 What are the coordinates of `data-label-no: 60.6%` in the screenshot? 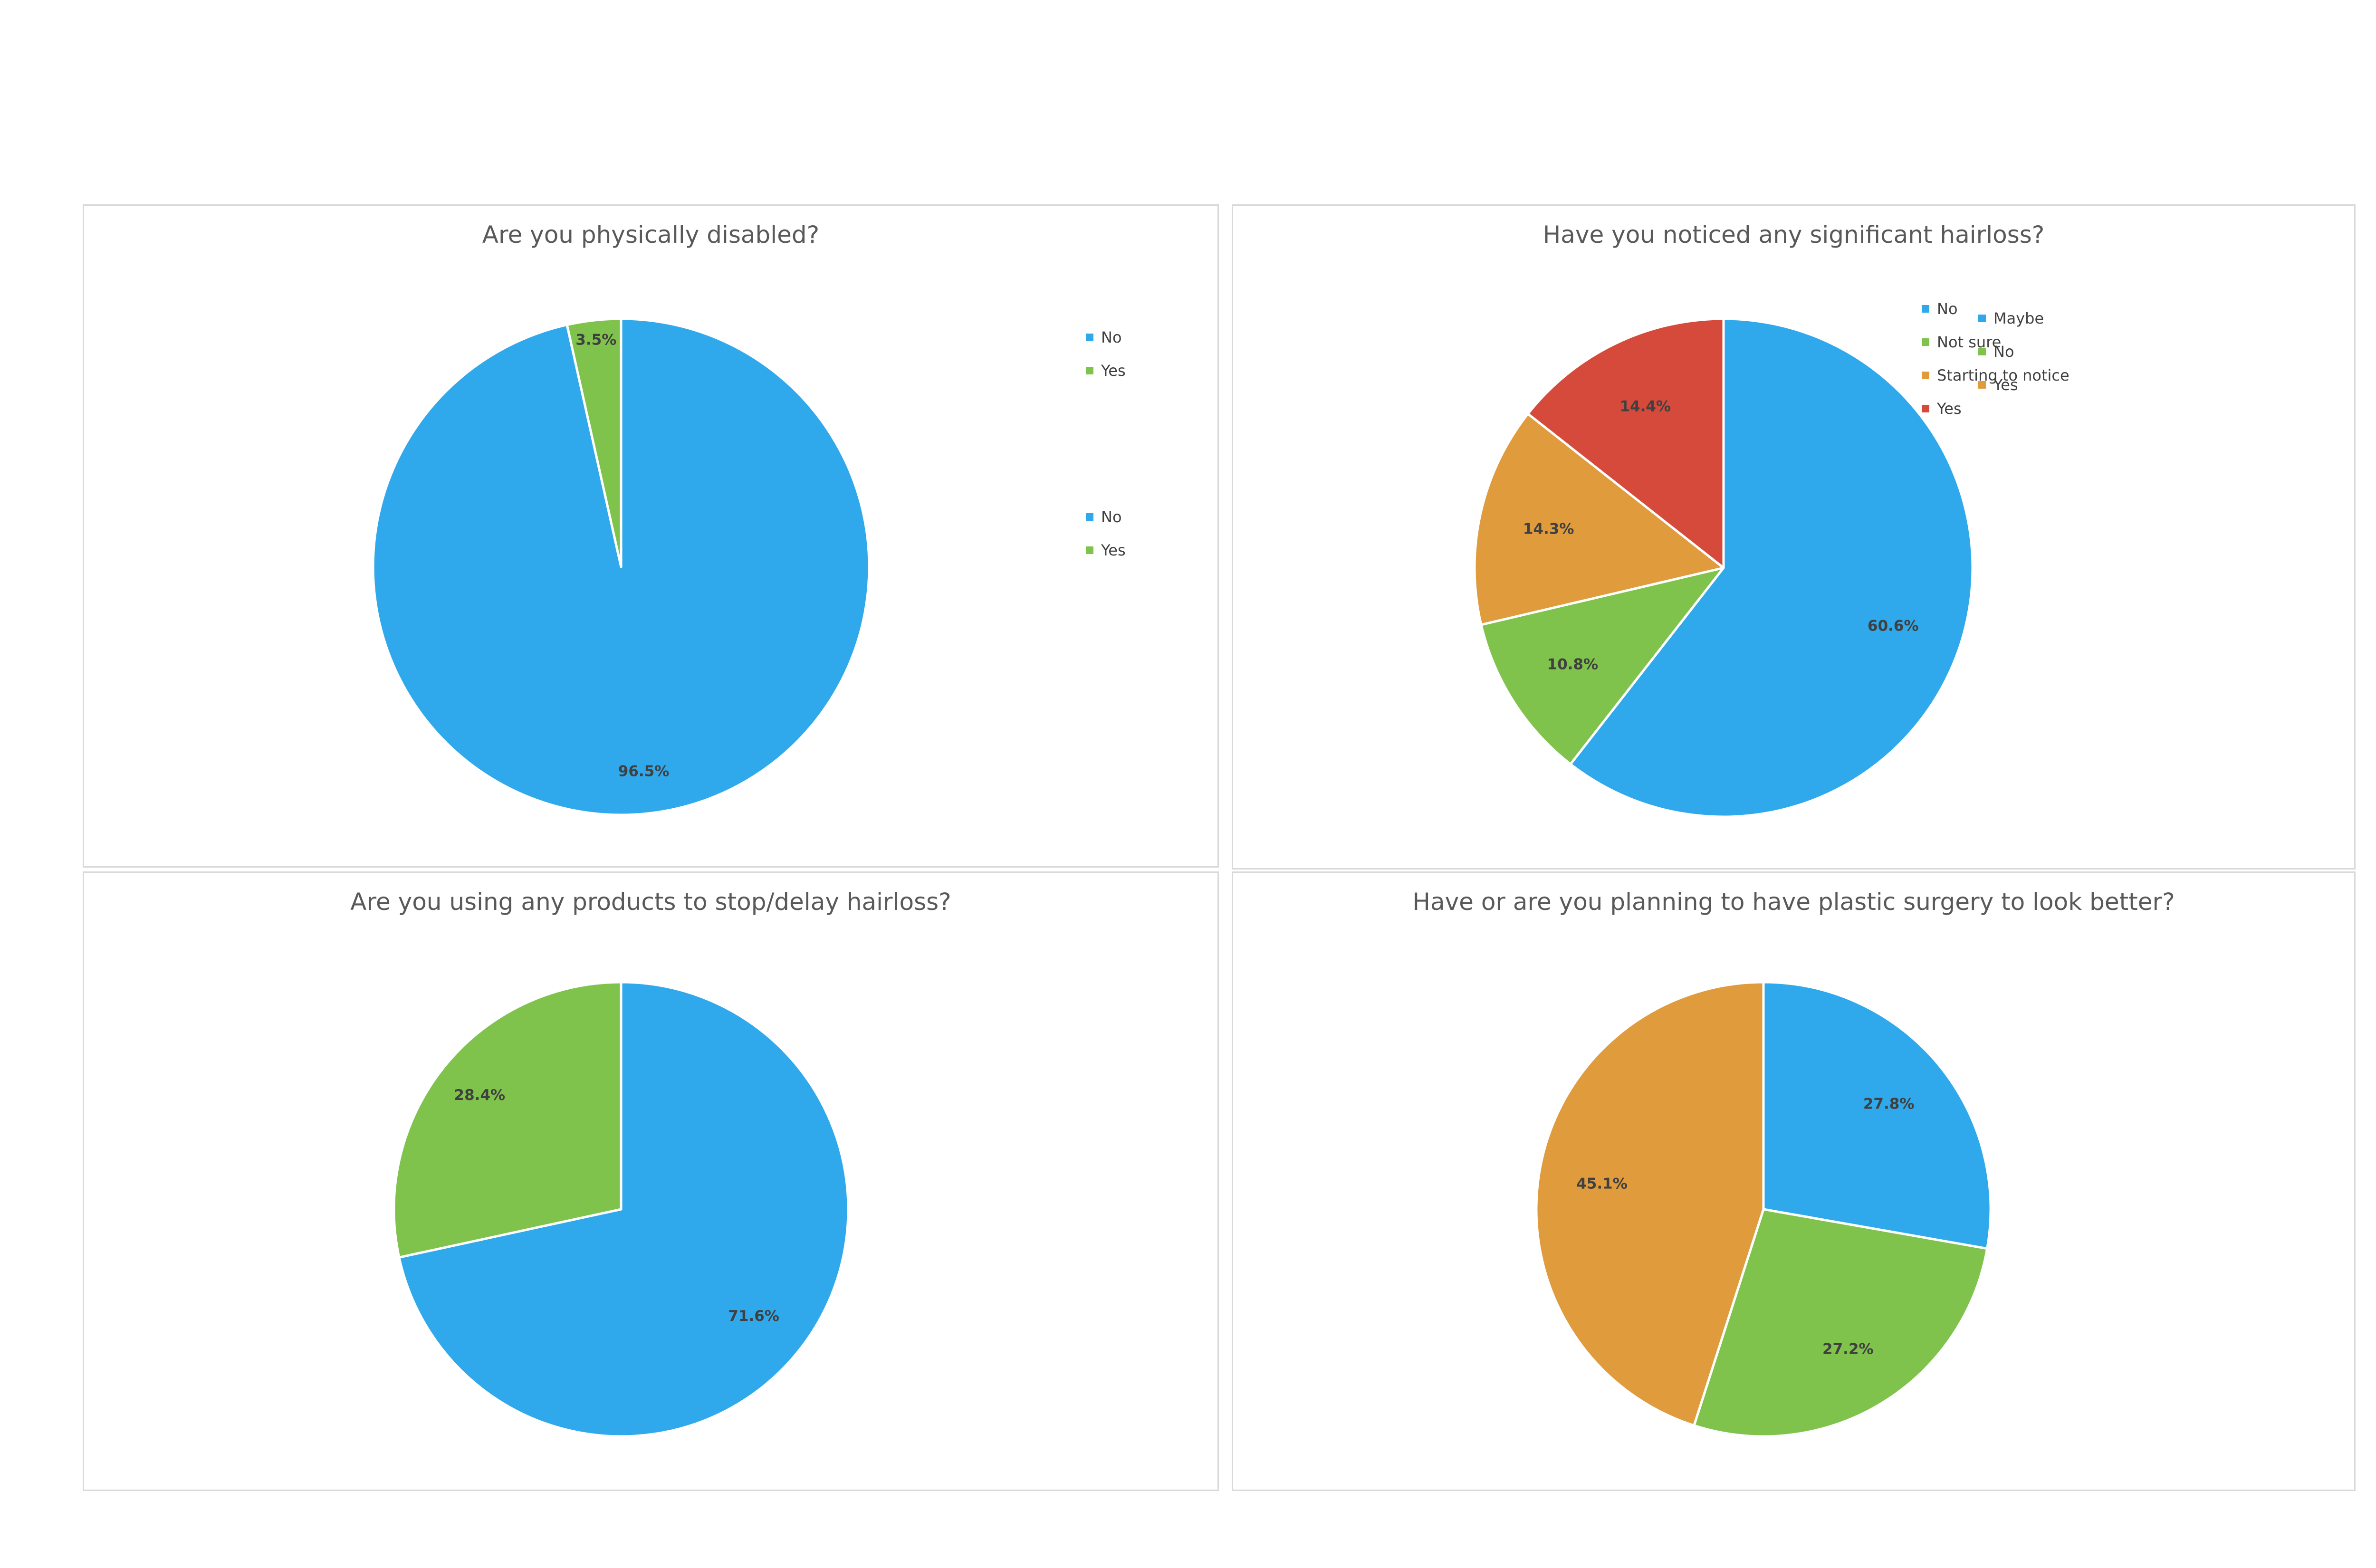 It's located at (1893, 626).